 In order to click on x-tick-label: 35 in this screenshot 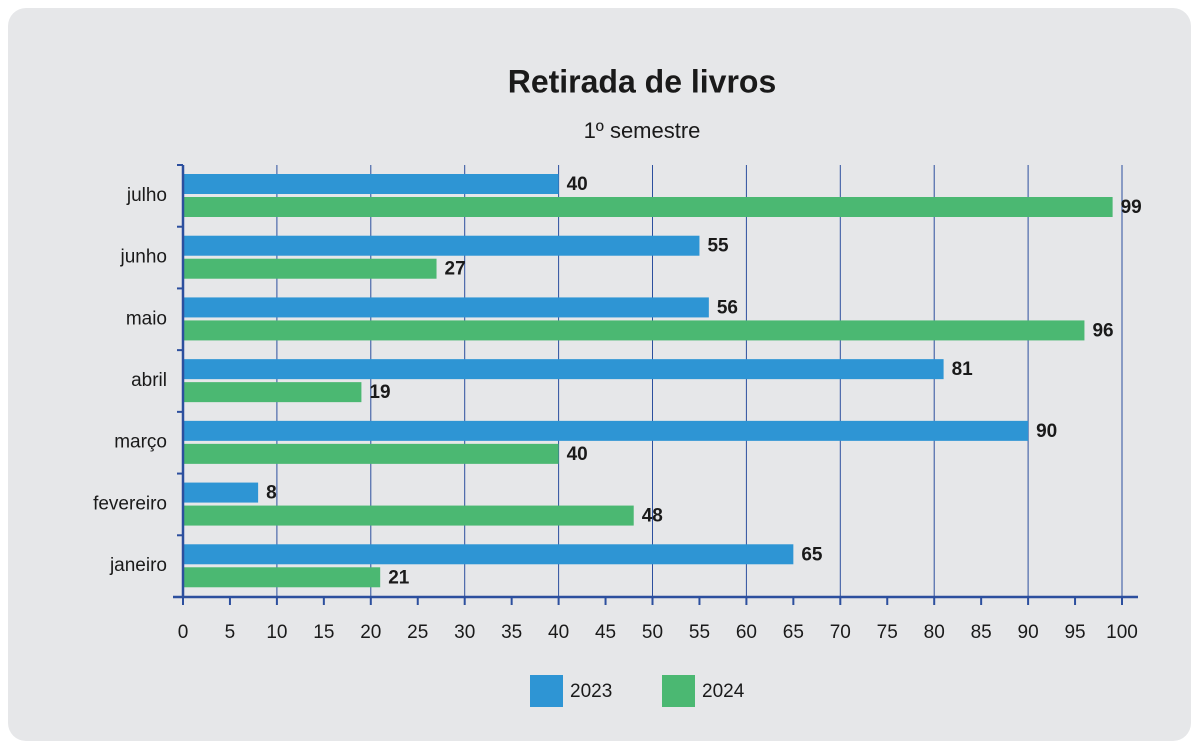, I will do `click(511, 632)`.